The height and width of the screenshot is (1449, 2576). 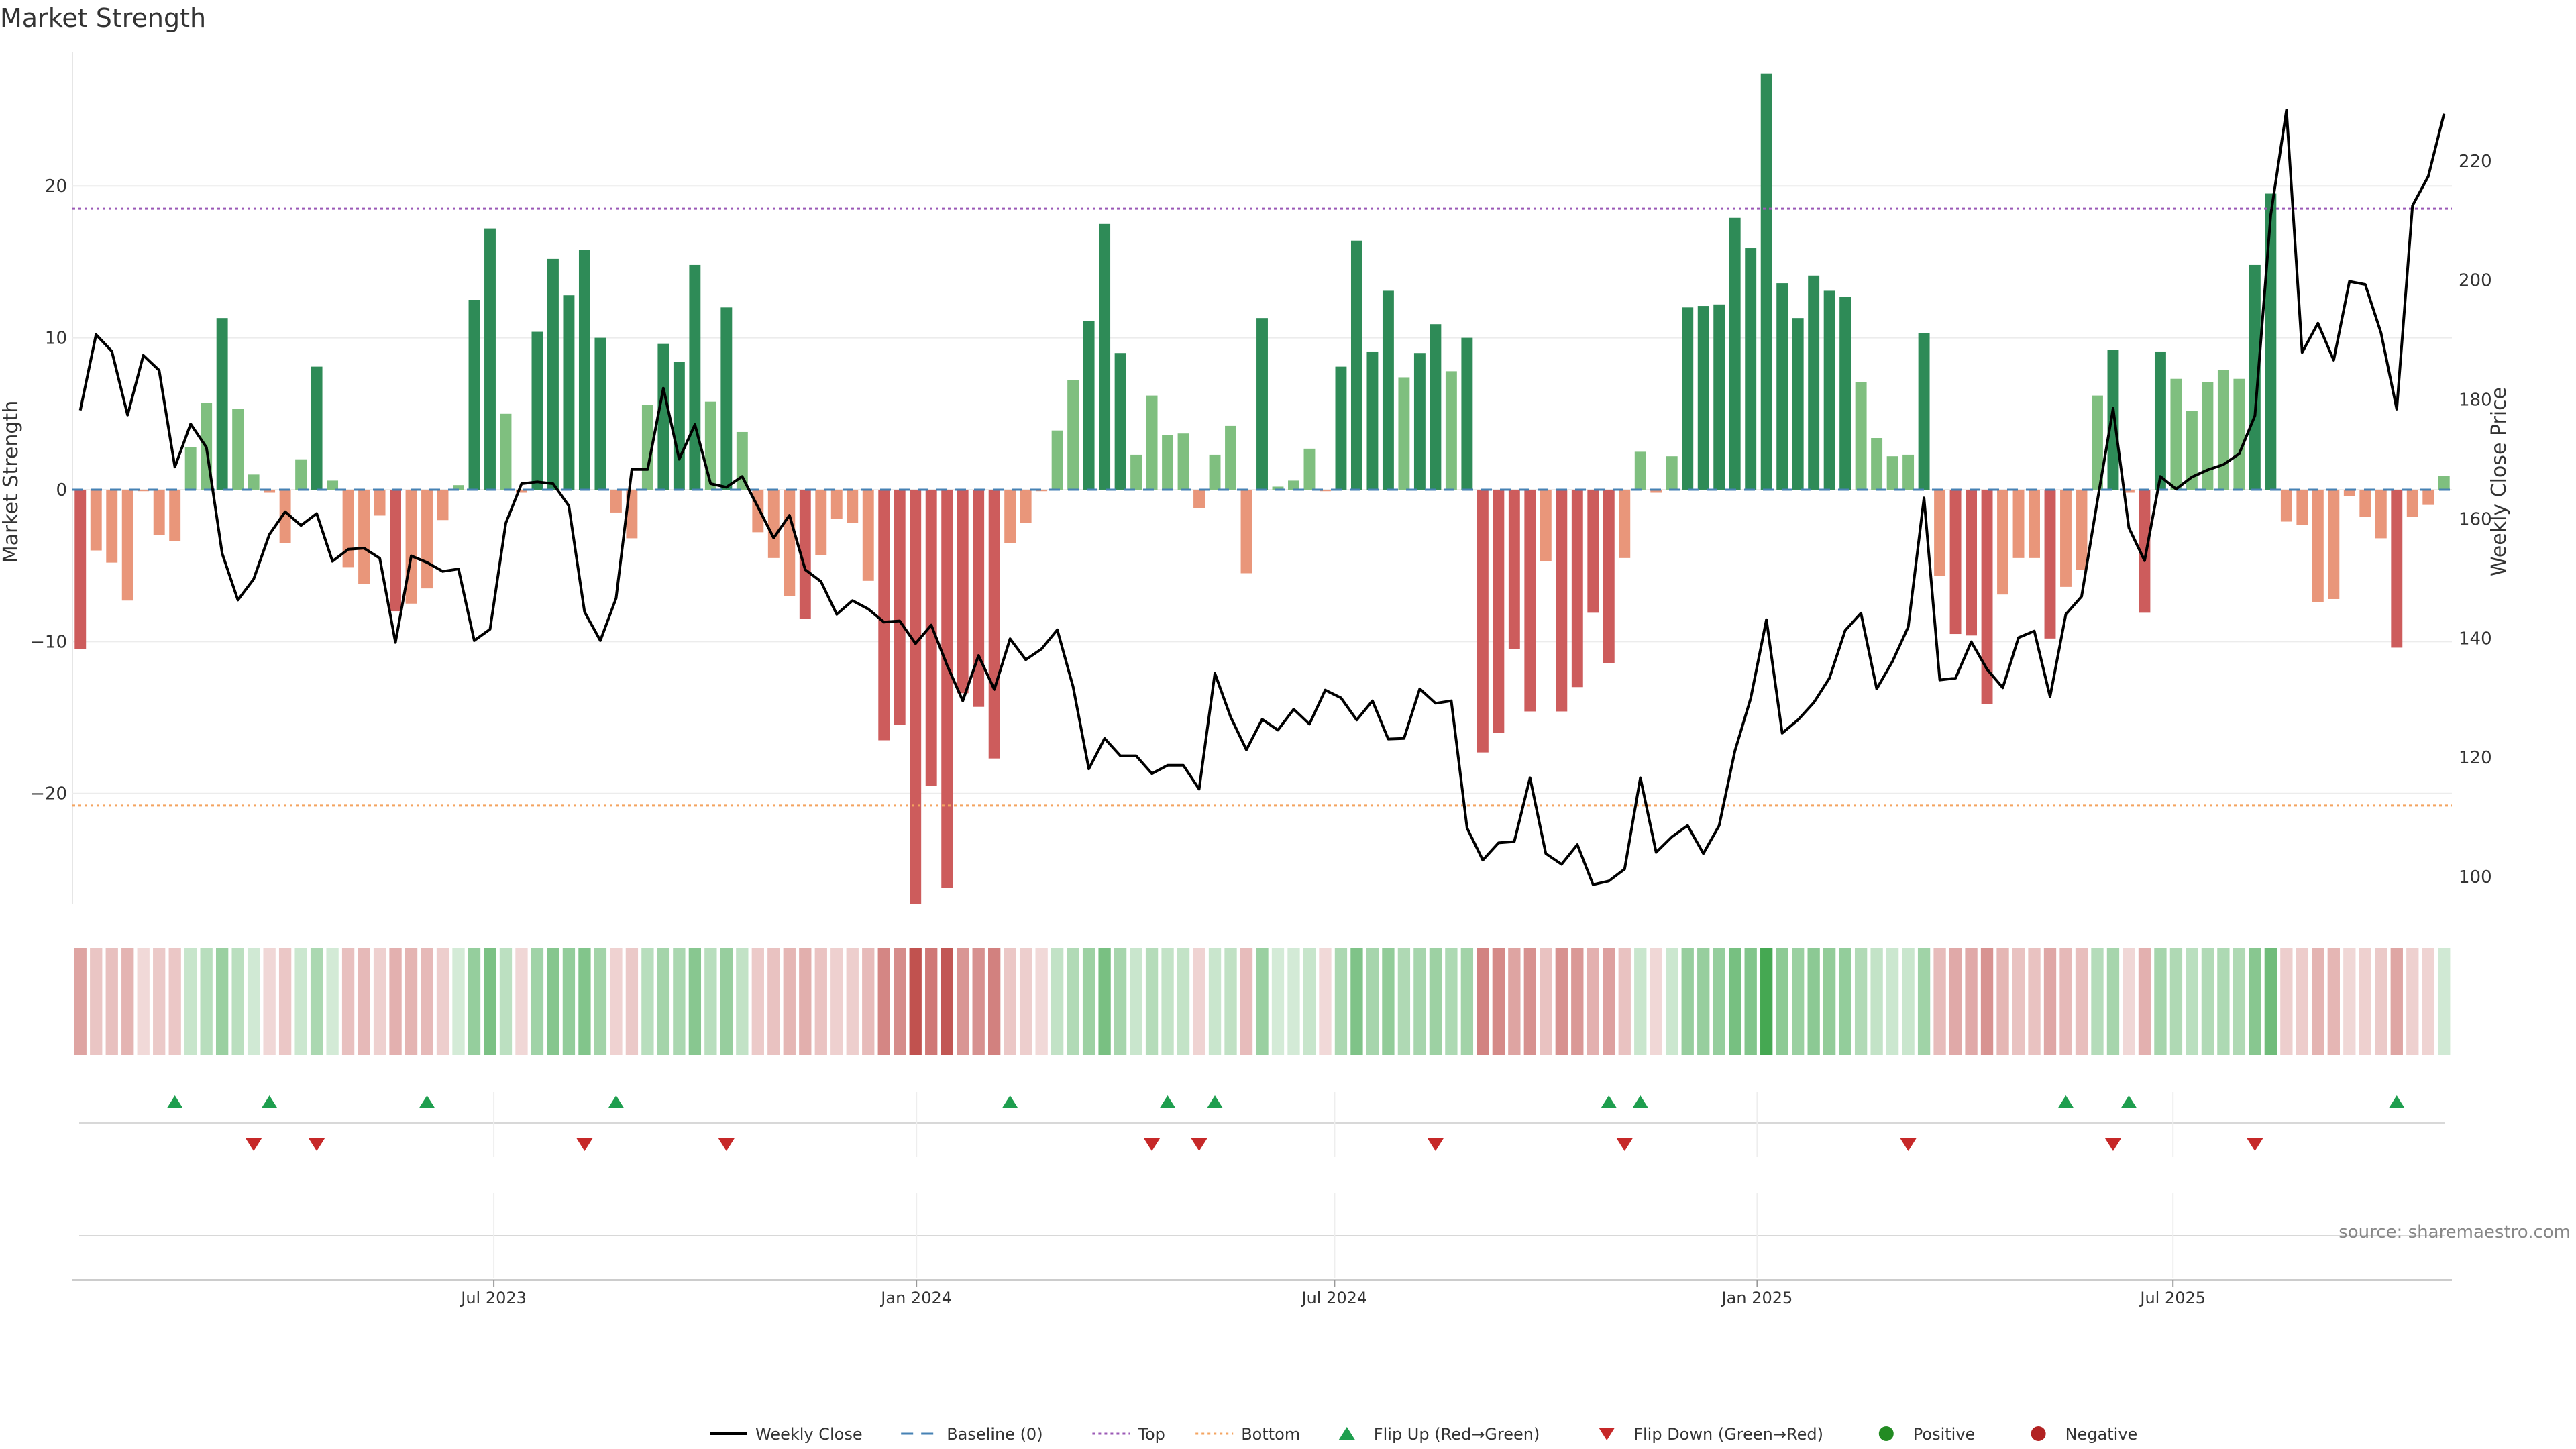 What do you see at coordinates (994, 1434) in the screenshot?
I see `legend-label: Baseline (0)` at bounding box center [994, 1434].